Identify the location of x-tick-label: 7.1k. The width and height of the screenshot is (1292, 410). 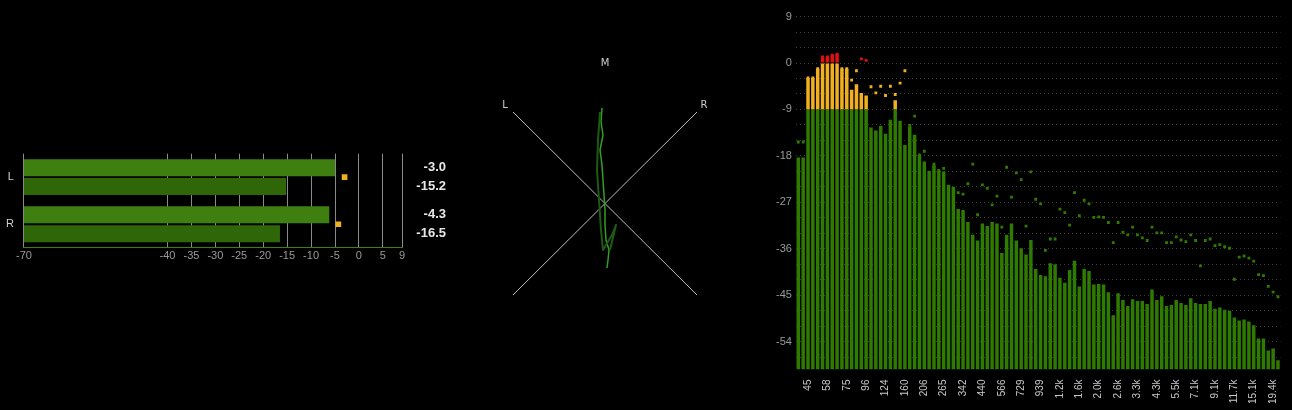
(1195, 388).